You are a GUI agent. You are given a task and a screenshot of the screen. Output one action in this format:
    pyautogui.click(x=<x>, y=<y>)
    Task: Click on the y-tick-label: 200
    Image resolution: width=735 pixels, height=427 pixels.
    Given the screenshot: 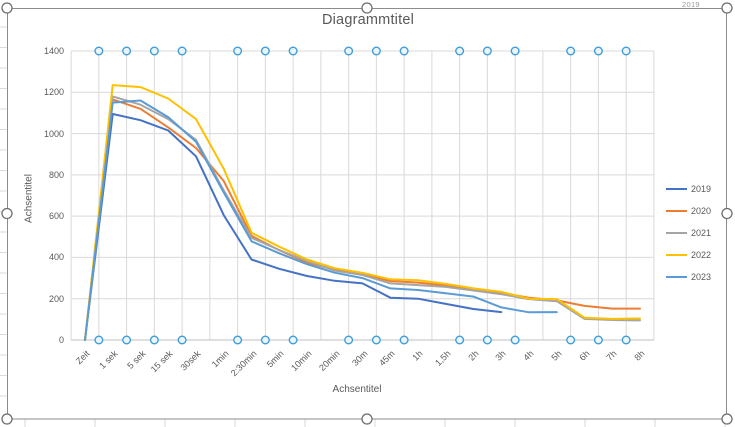 What is the action you would take?
    pyautogui.click(x=56, y=298)
    